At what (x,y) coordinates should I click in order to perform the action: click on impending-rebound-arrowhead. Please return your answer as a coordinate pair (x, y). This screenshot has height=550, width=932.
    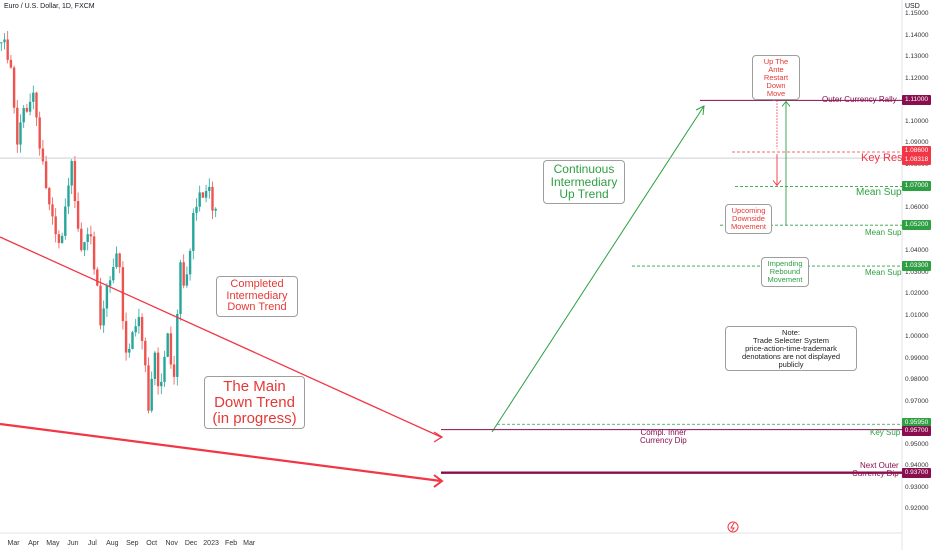
    Looking at the image, I should click on (786, 103).